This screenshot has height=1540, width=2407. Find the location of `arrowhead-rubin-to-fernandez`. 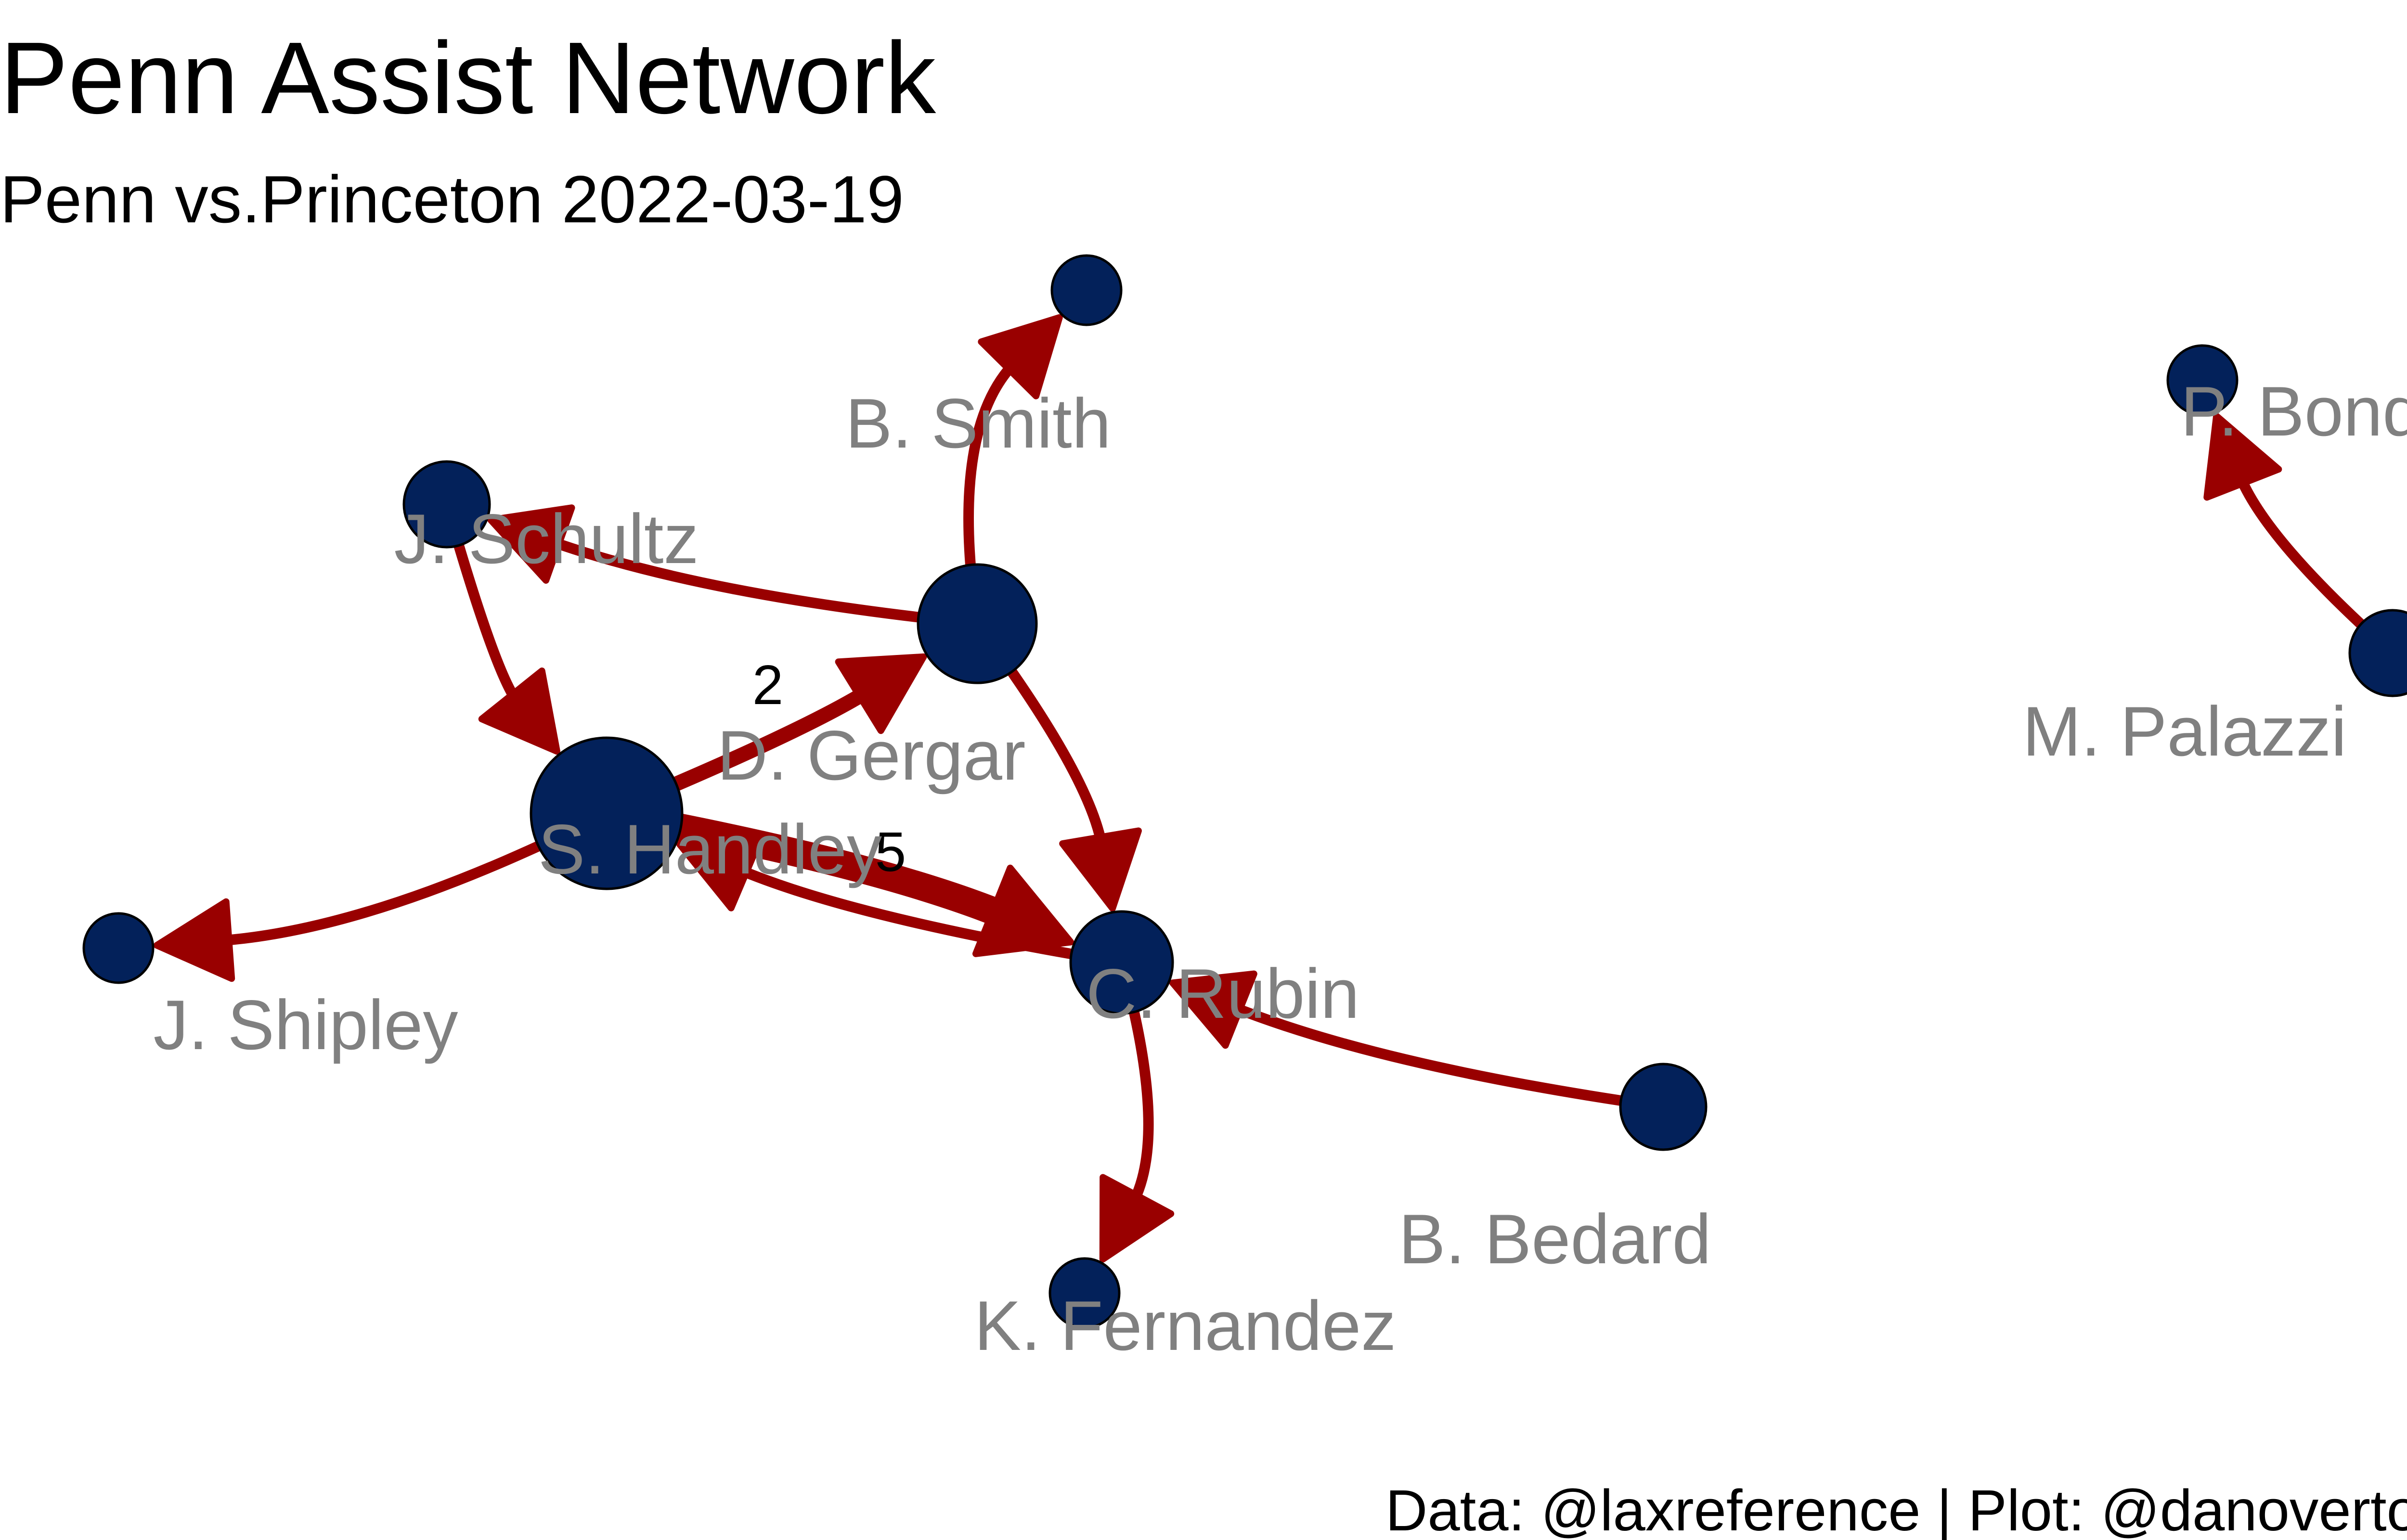

arrowhead-rubin-to-fernandez is located at coordinates (1137, 1218).